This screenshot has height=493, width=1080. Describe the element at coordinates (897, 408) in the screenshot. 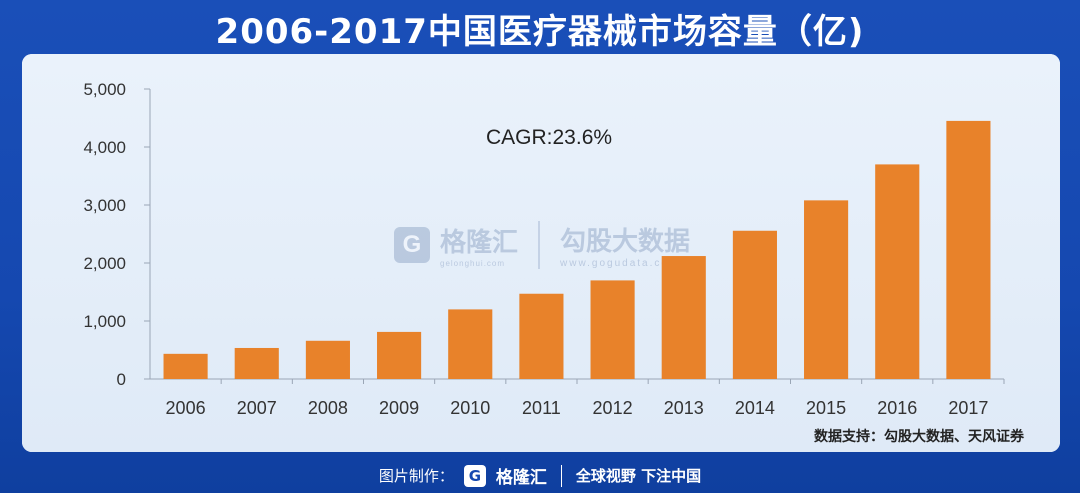

I see `x-tick-label: 2016` at that location.